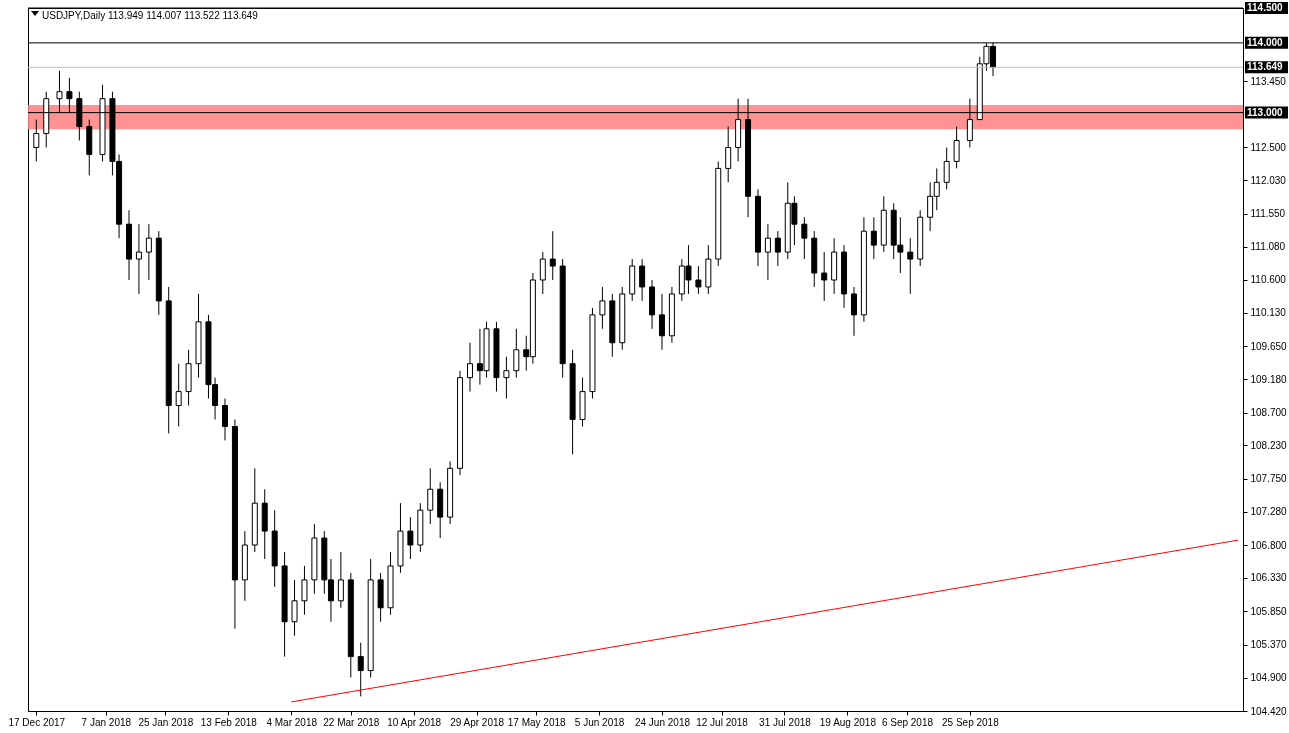  Describe the element at coordinates (150, 15) in the screenshot. I see `chart-title: USDJPY,Daily 113.949 114.007 113.522 113.649` at that location.